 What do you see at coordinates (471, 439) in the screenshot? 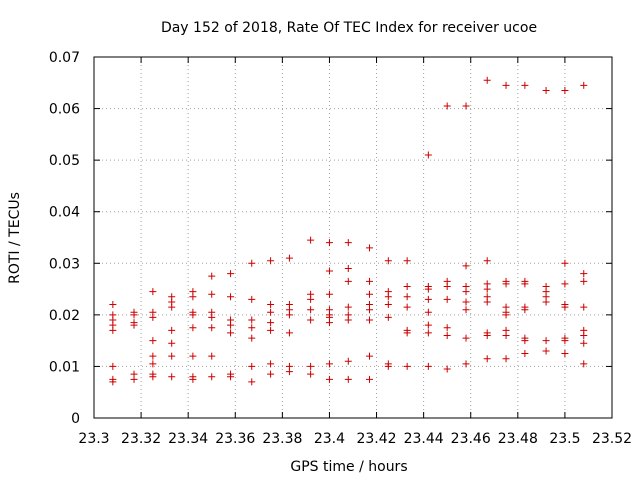
I see `x-tick-label: 23.46` at bounding box center [471, 439].